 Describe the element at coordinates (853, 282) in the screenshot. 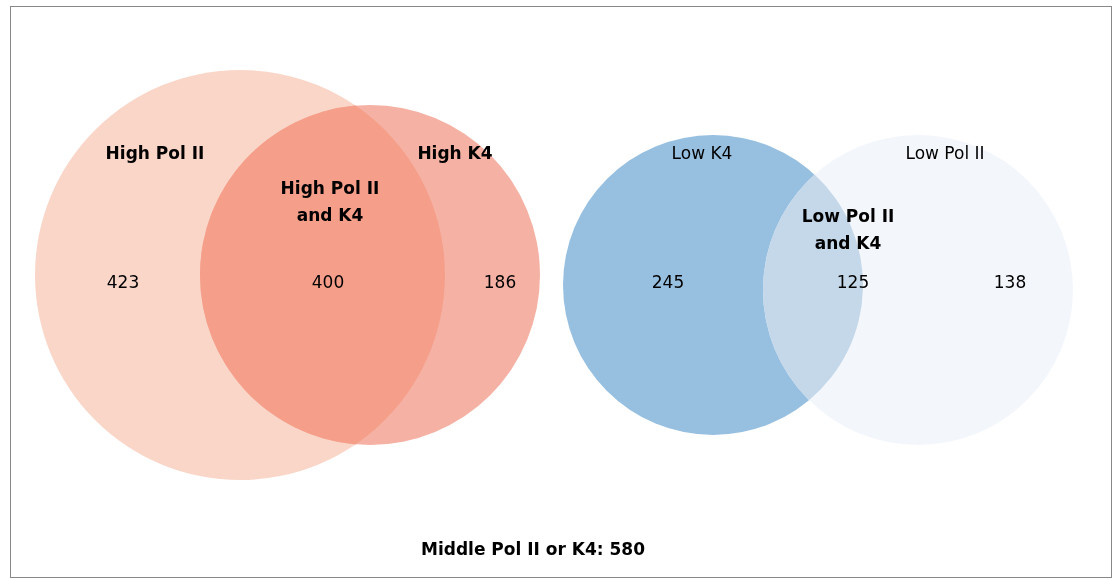

I see `data-label: 125` at that location.